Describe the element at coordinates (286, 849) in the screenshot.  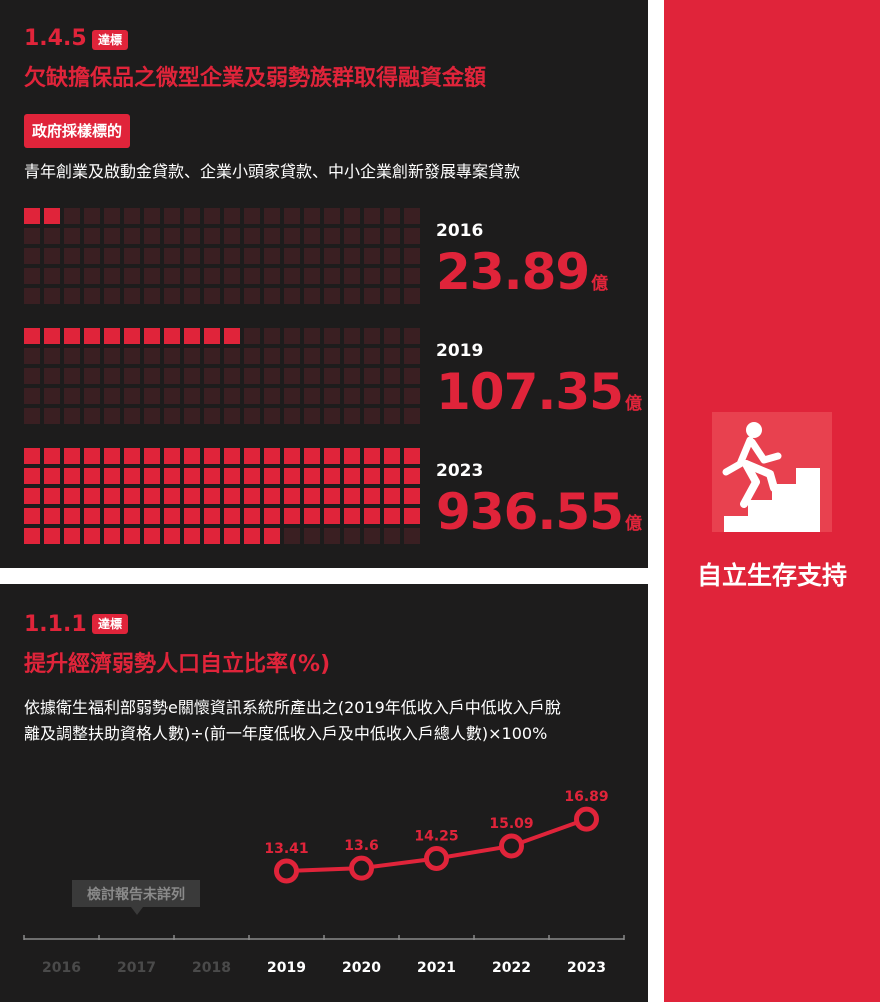
I see `data-label: 13.41` at that location.